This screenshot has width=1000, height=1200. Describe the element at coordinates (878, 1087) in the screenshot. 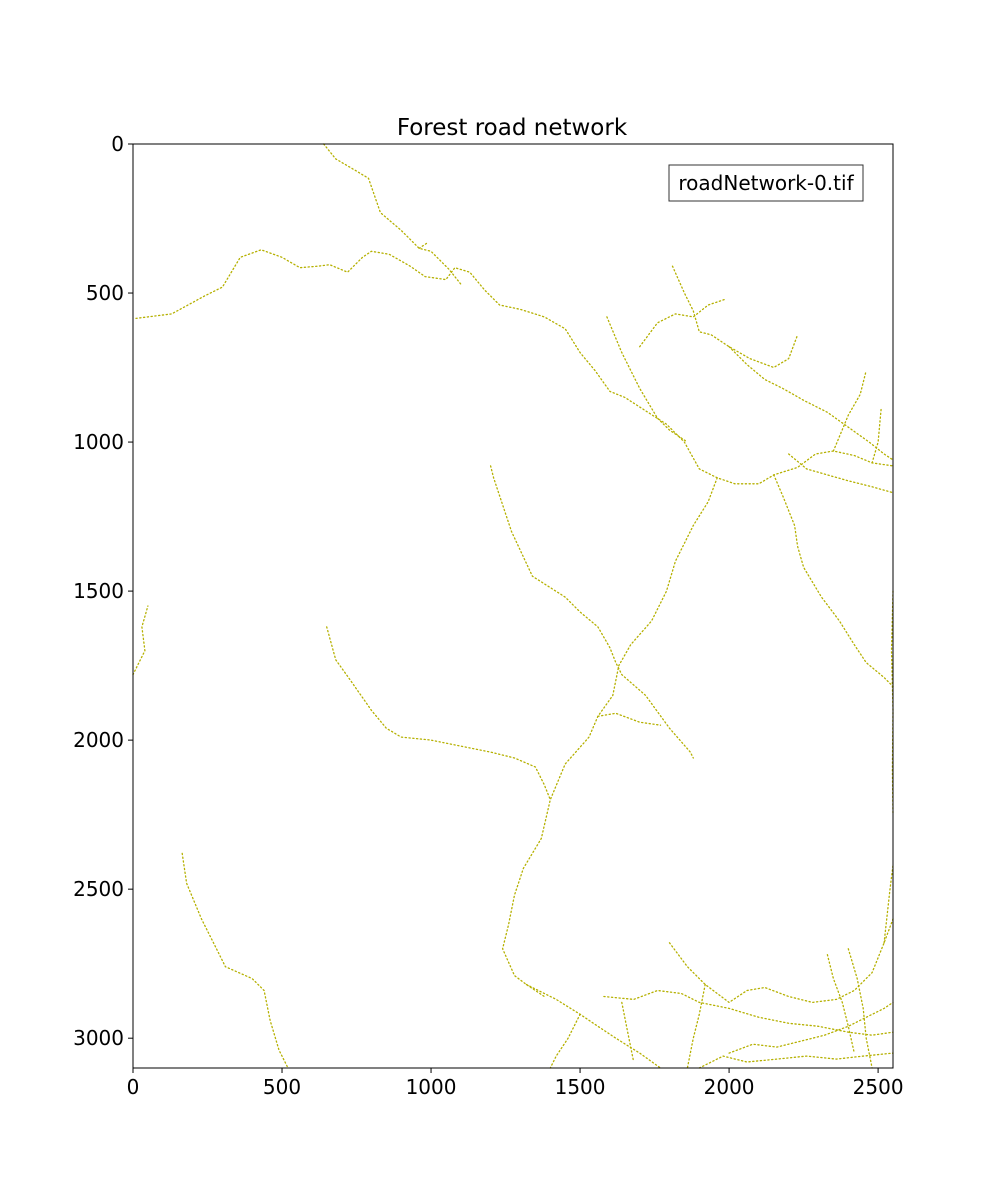

I see `x-tick-label: 2500` at that location.